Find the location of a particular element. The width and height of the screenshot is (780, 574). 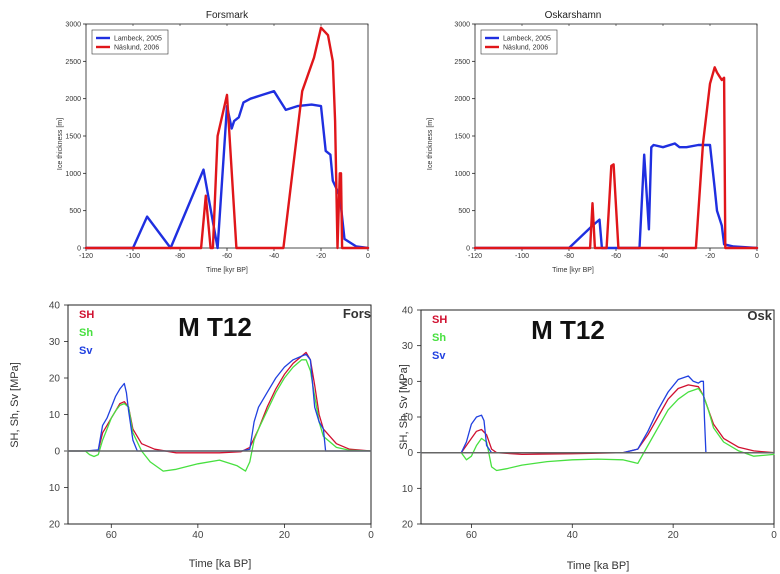

site-label: Fors is located at coordinates (357, 313).